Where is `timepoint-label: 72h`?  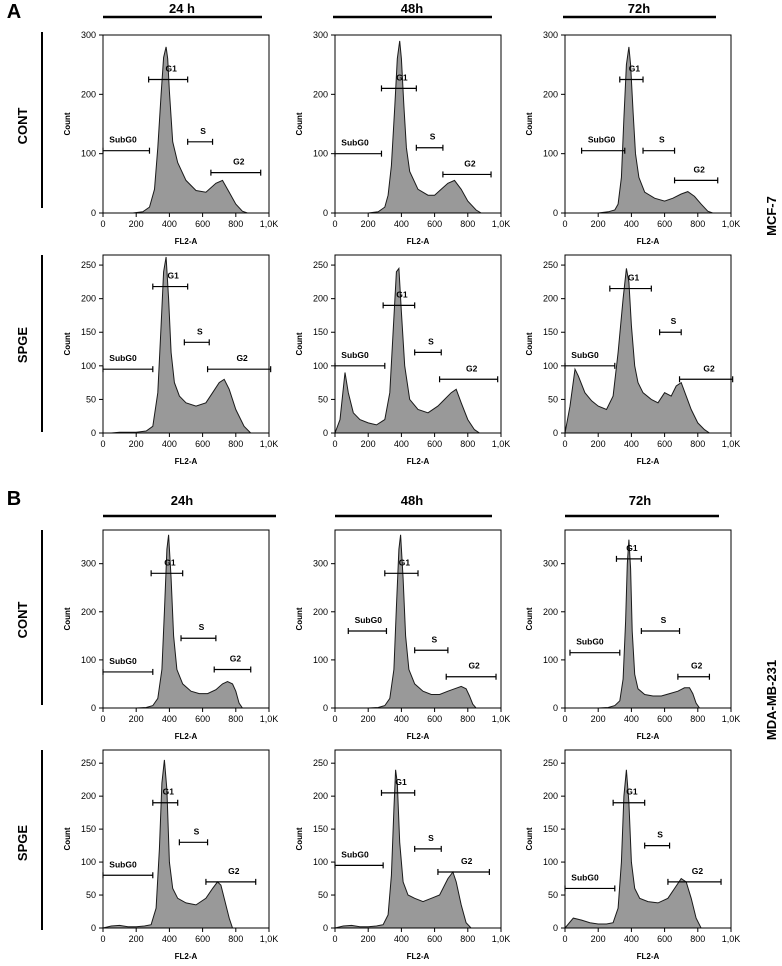
timepoint-label: 72h is located at coordinates (640, 500).